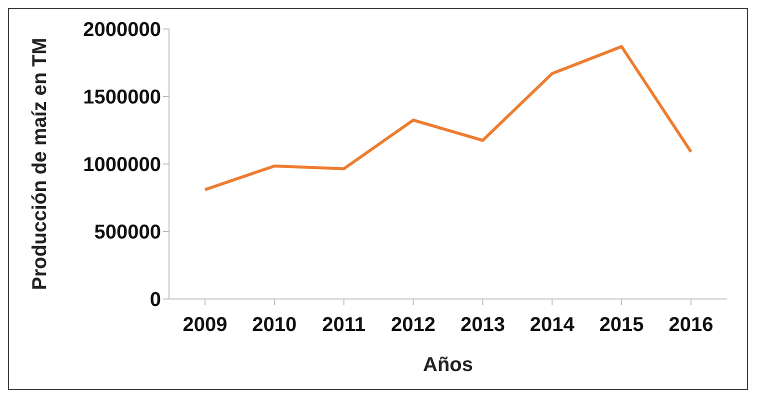  I want to click on x-tick-label: 2012, so click(413, 325).